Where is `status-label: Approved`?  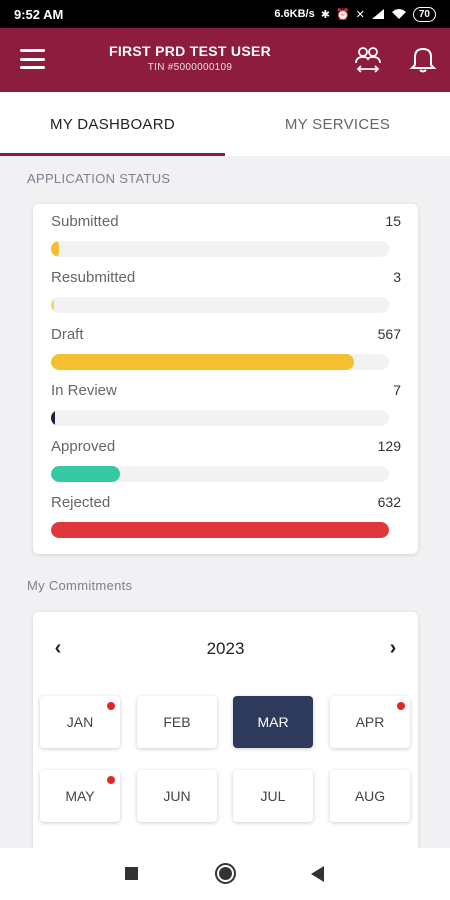 status-label: Approved is located at coordinates (83, 446).